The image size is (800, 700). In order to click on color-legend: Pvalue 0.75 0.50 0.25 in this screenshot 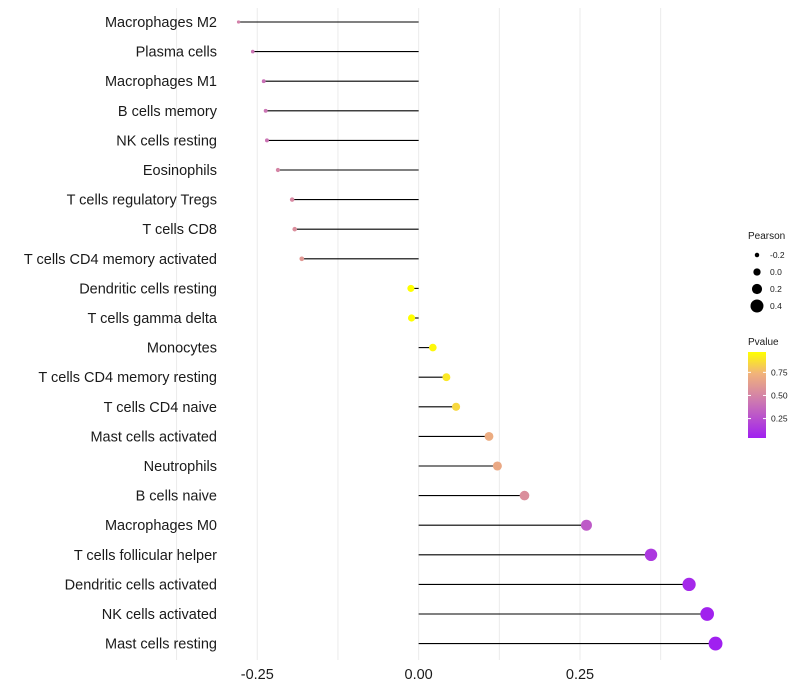, I will do `click(768, 387)`.